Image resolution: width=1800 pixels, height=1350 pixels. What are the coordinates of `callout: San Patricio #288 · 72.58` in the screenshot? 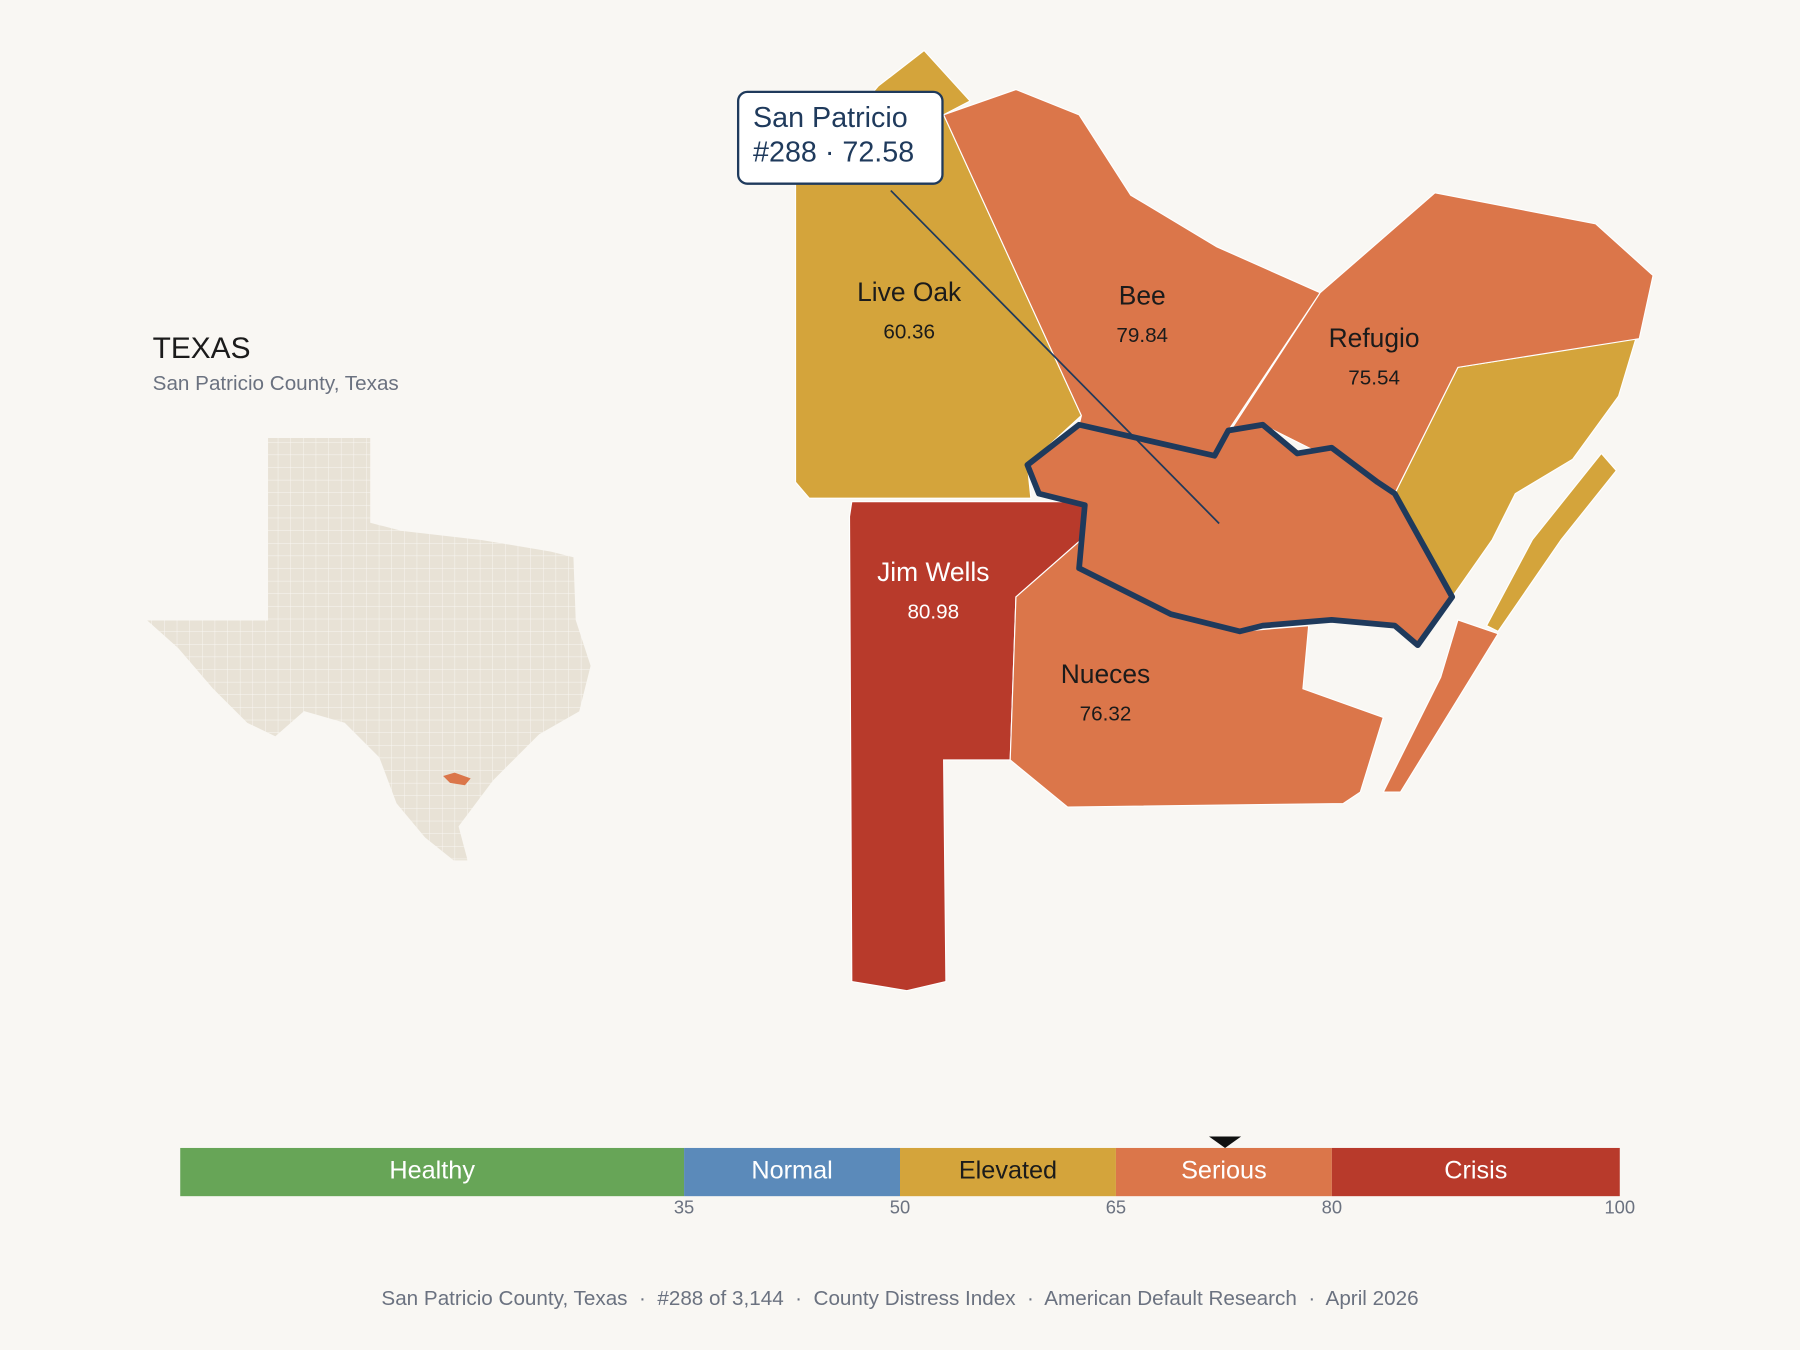 It's located at (978, 307).